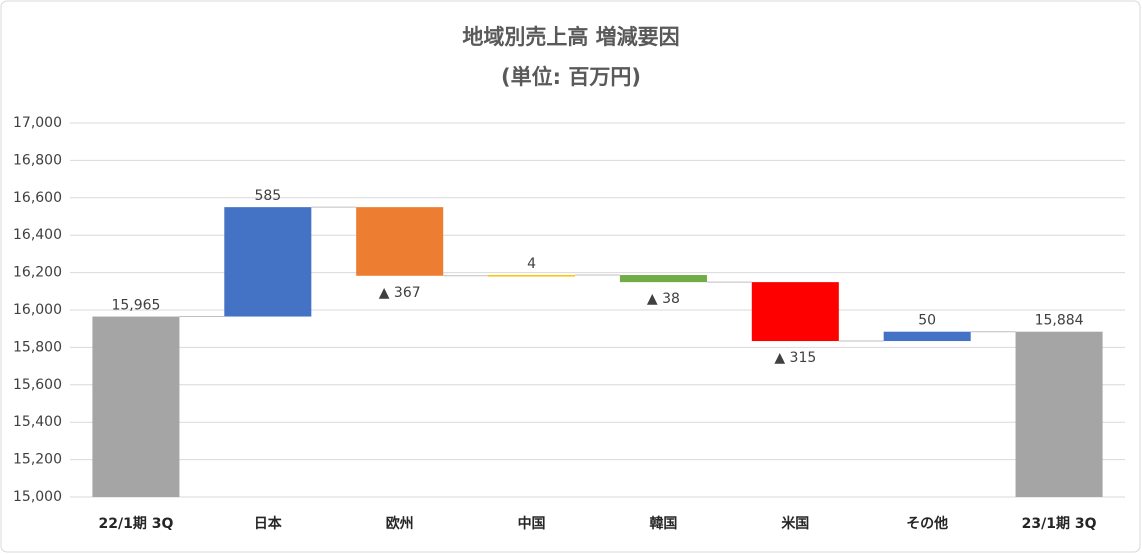  Describe the element at coordinates (37, 385) in the screenshot. I see `y-tick-label: 15,600` at that location.